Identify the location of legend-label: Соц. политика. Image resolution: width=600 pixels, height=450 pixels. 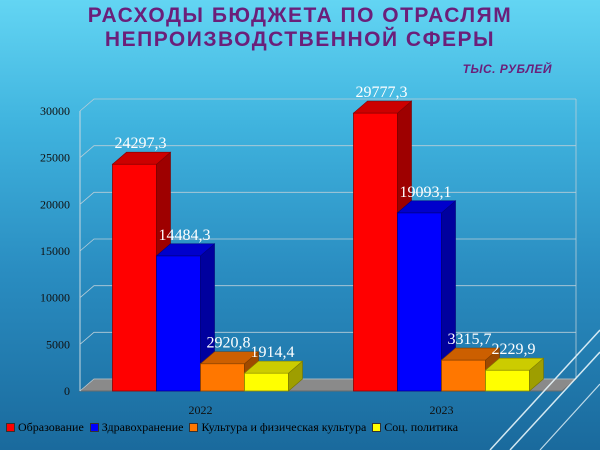
(421, 427).